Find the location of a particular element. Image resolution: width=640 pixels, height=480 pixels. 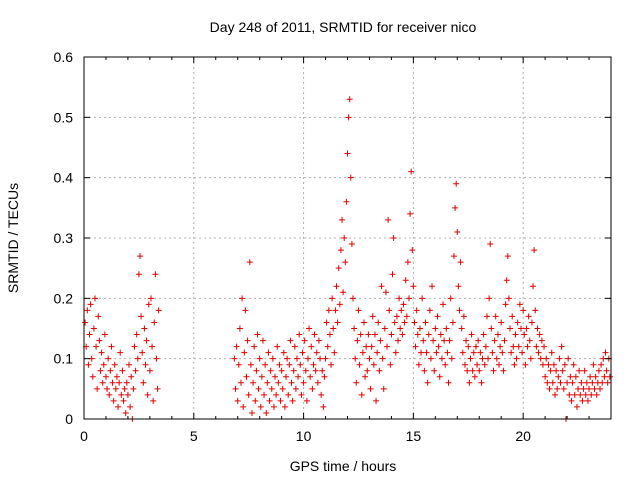

y-tick-label: 0 is located at coordinates (69, 419).